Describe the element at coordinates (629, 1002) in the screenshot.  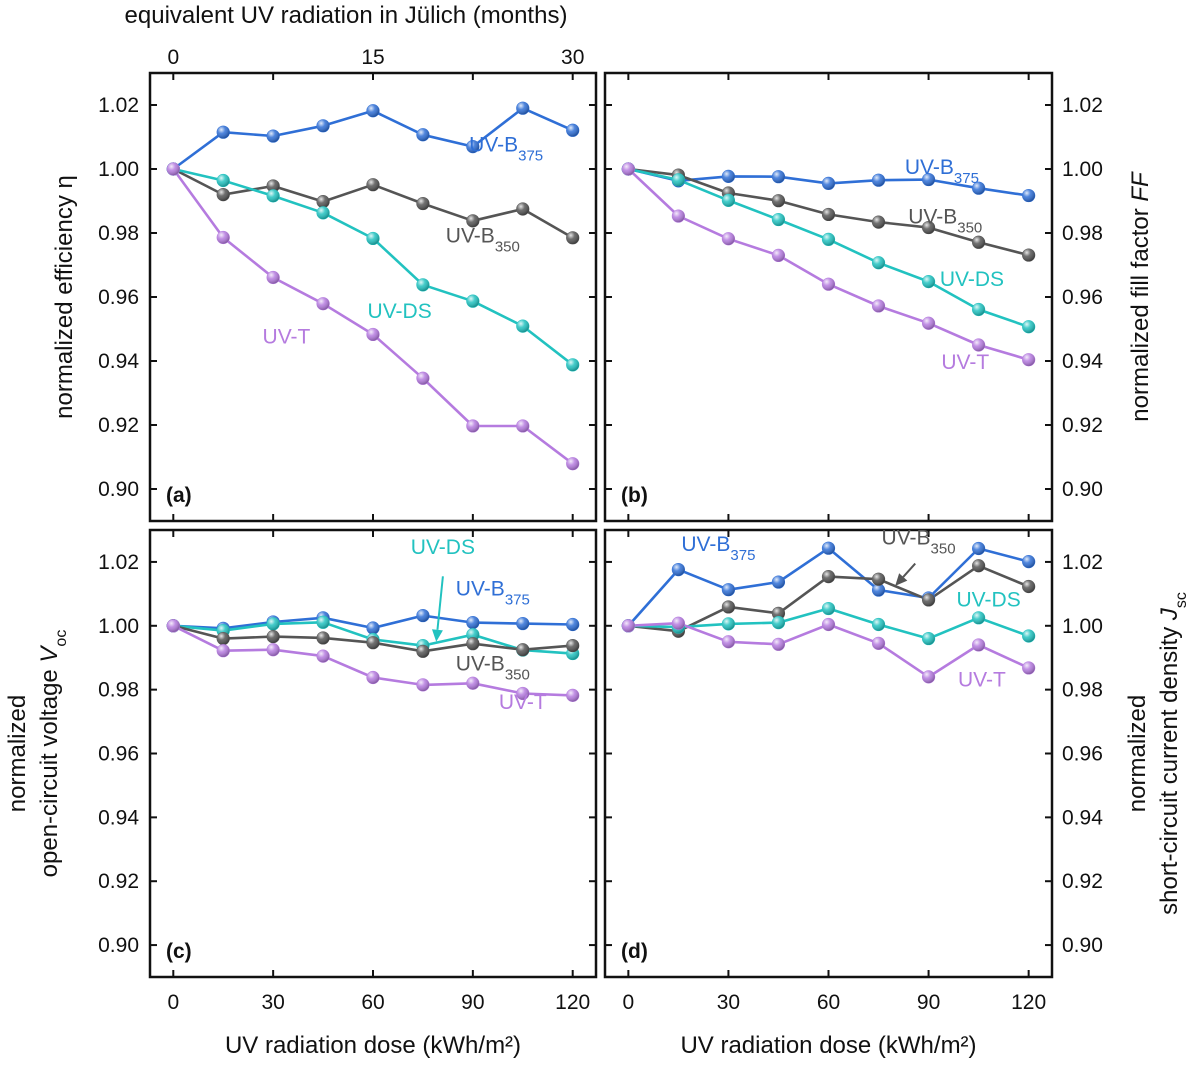
I see `x-tick-label: 0` at that location.